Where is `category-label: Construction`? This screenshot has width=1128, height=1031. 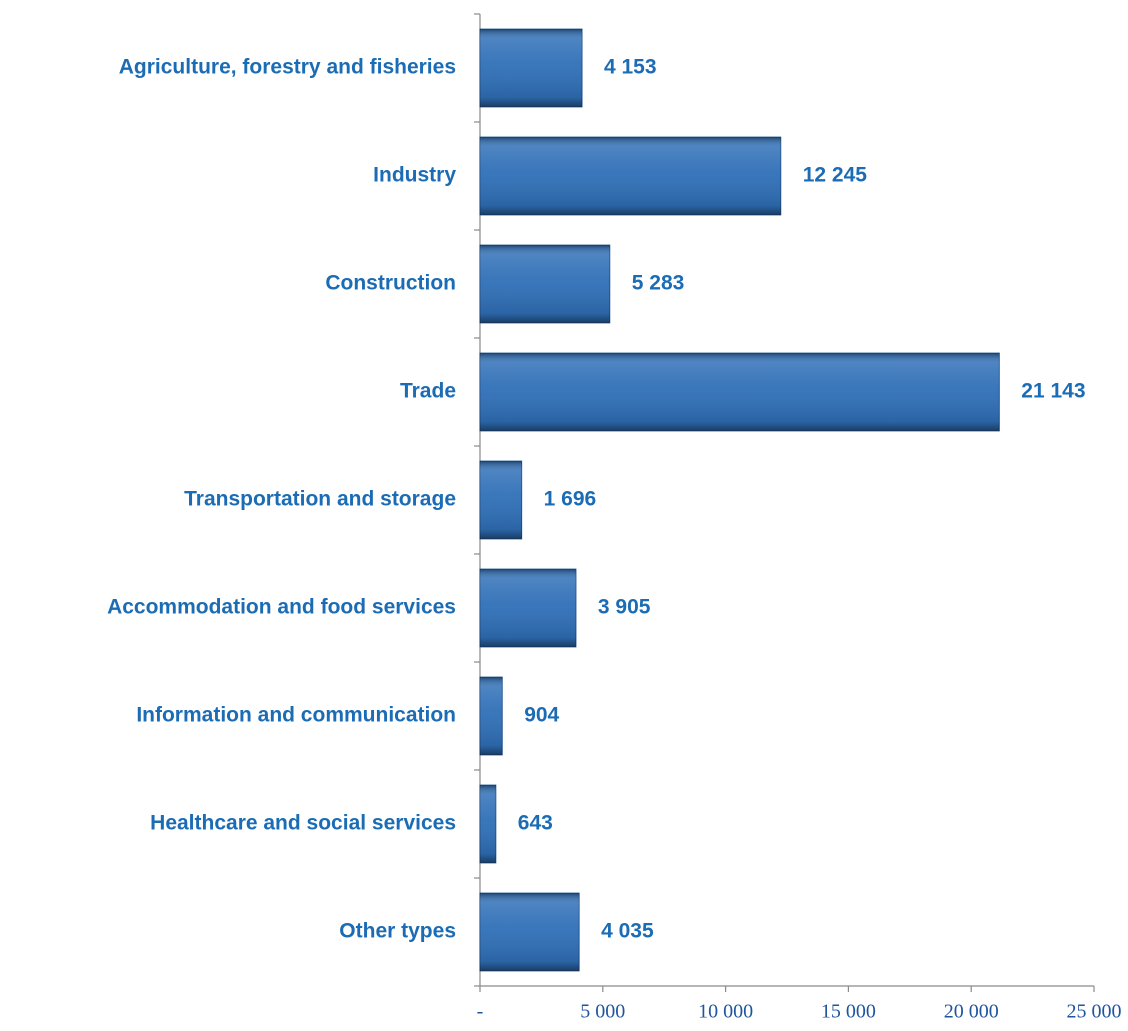
category-label: Construction is located at coordinates (390, 283).